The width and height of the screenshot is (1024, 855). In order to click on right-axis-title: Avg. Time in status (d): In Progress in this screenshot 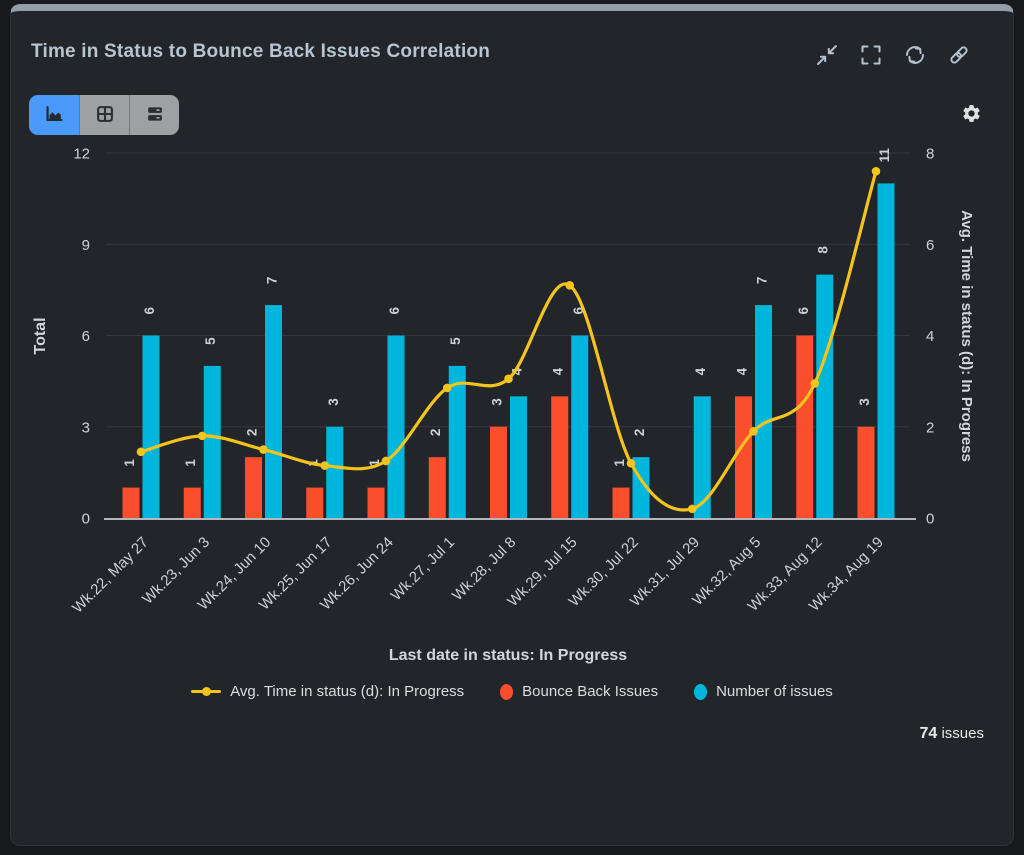, I will do `click(966, 336)`.